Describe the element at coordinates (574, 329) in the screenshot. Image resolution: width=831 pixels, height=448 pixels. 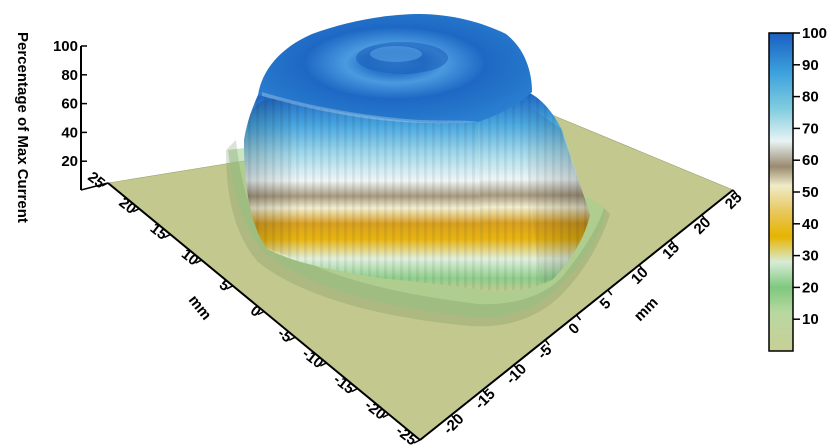
I see `y-tick-label: 0` at that location.